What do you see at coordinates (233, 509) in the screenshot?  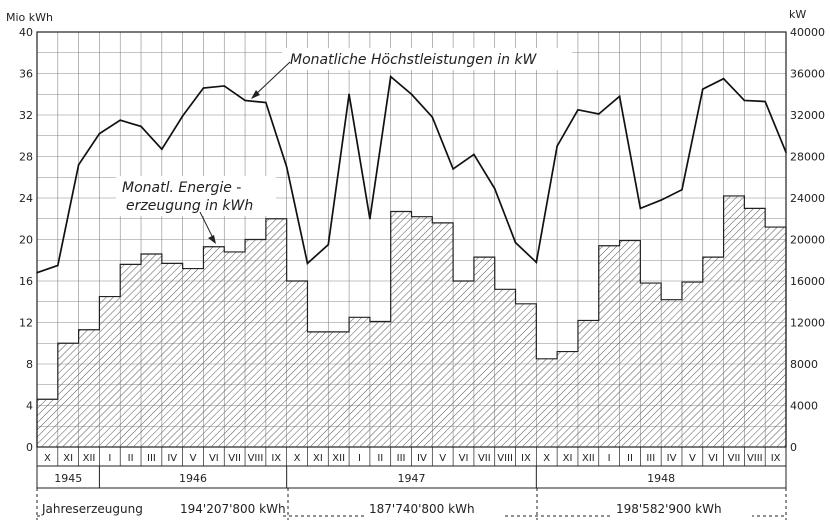 I see `annual-total-1946: 194'207'800 kWh` at bounding box center [233, 509].